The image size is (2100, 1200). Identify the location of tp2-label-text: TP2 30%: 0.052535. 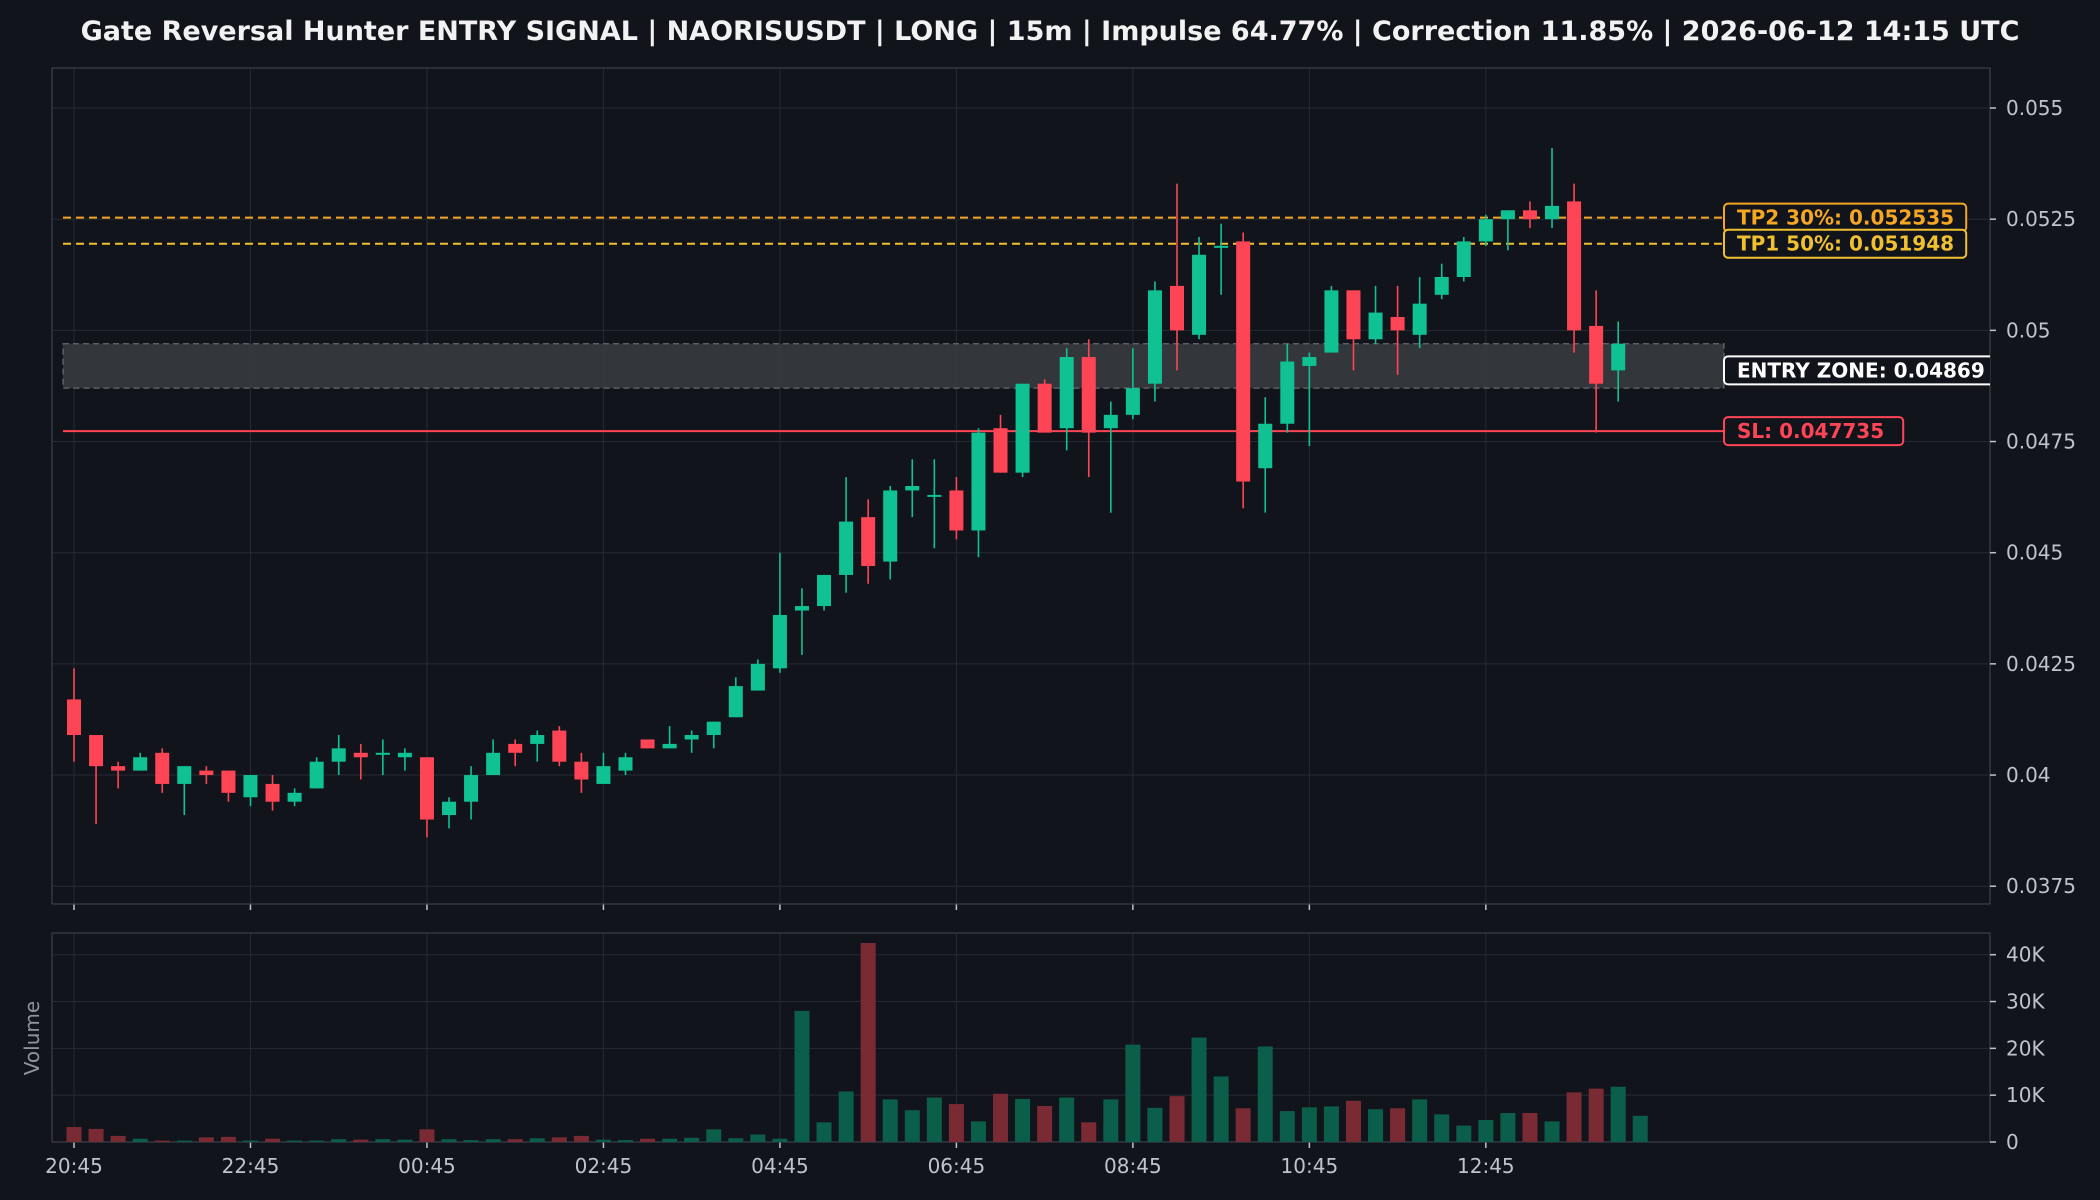
(1845, 218).